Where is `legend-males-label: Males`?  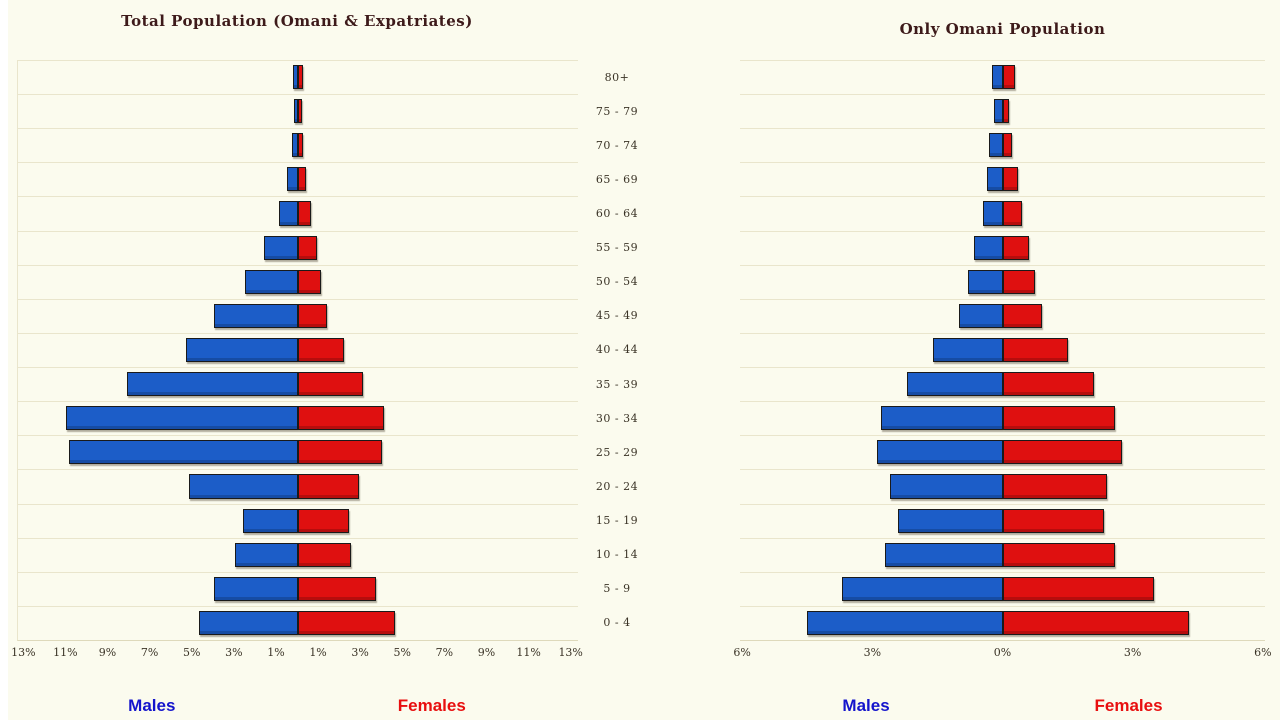 legend-males-label: Males is located at coordinates (866, 705).